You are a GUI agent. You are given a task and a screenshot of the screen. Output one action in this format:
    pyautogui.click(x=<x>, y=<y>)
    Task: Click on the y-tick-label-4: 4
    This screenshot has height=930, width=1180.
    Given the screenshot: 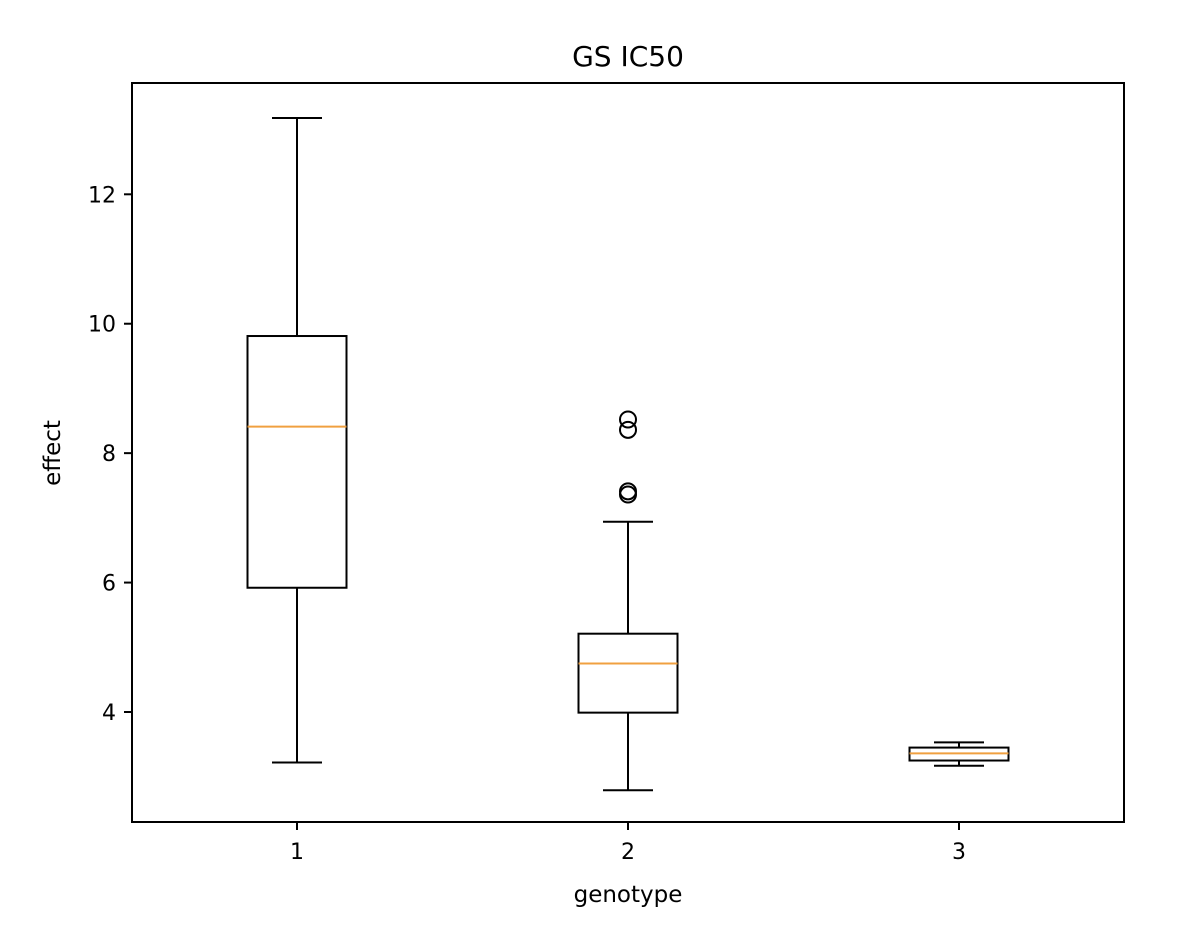 What is the action you would take?
    pyautogui.click(x=109, y=713)
    